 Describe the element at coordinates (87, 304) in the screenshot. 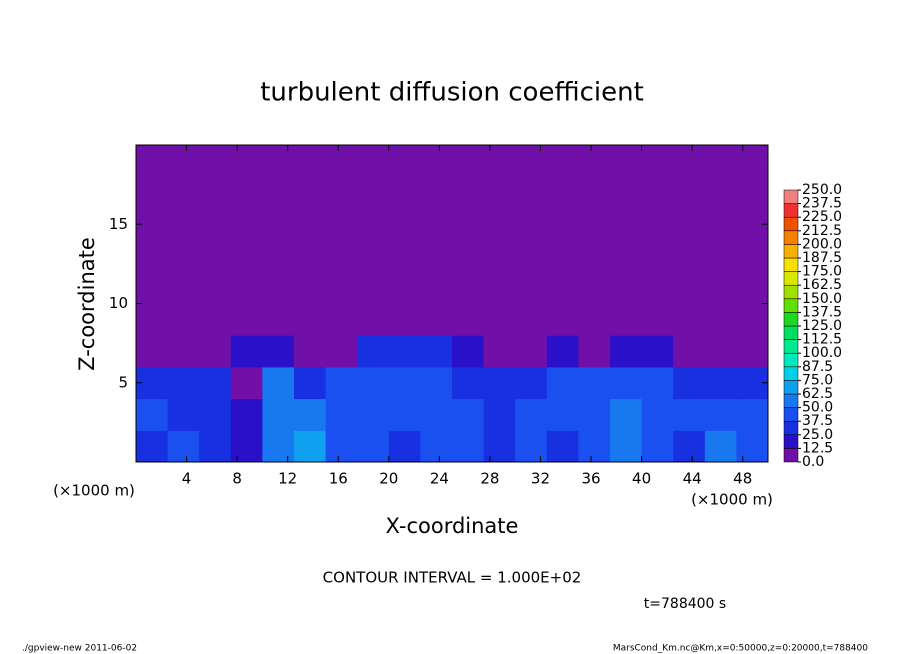

I see `y-axis-label: Z-coordinate` at that location.